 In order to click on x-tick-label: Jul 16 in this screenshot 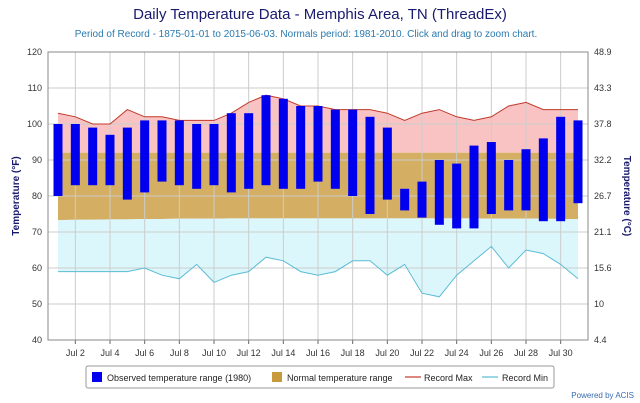, I will do `click(318, 353)`.